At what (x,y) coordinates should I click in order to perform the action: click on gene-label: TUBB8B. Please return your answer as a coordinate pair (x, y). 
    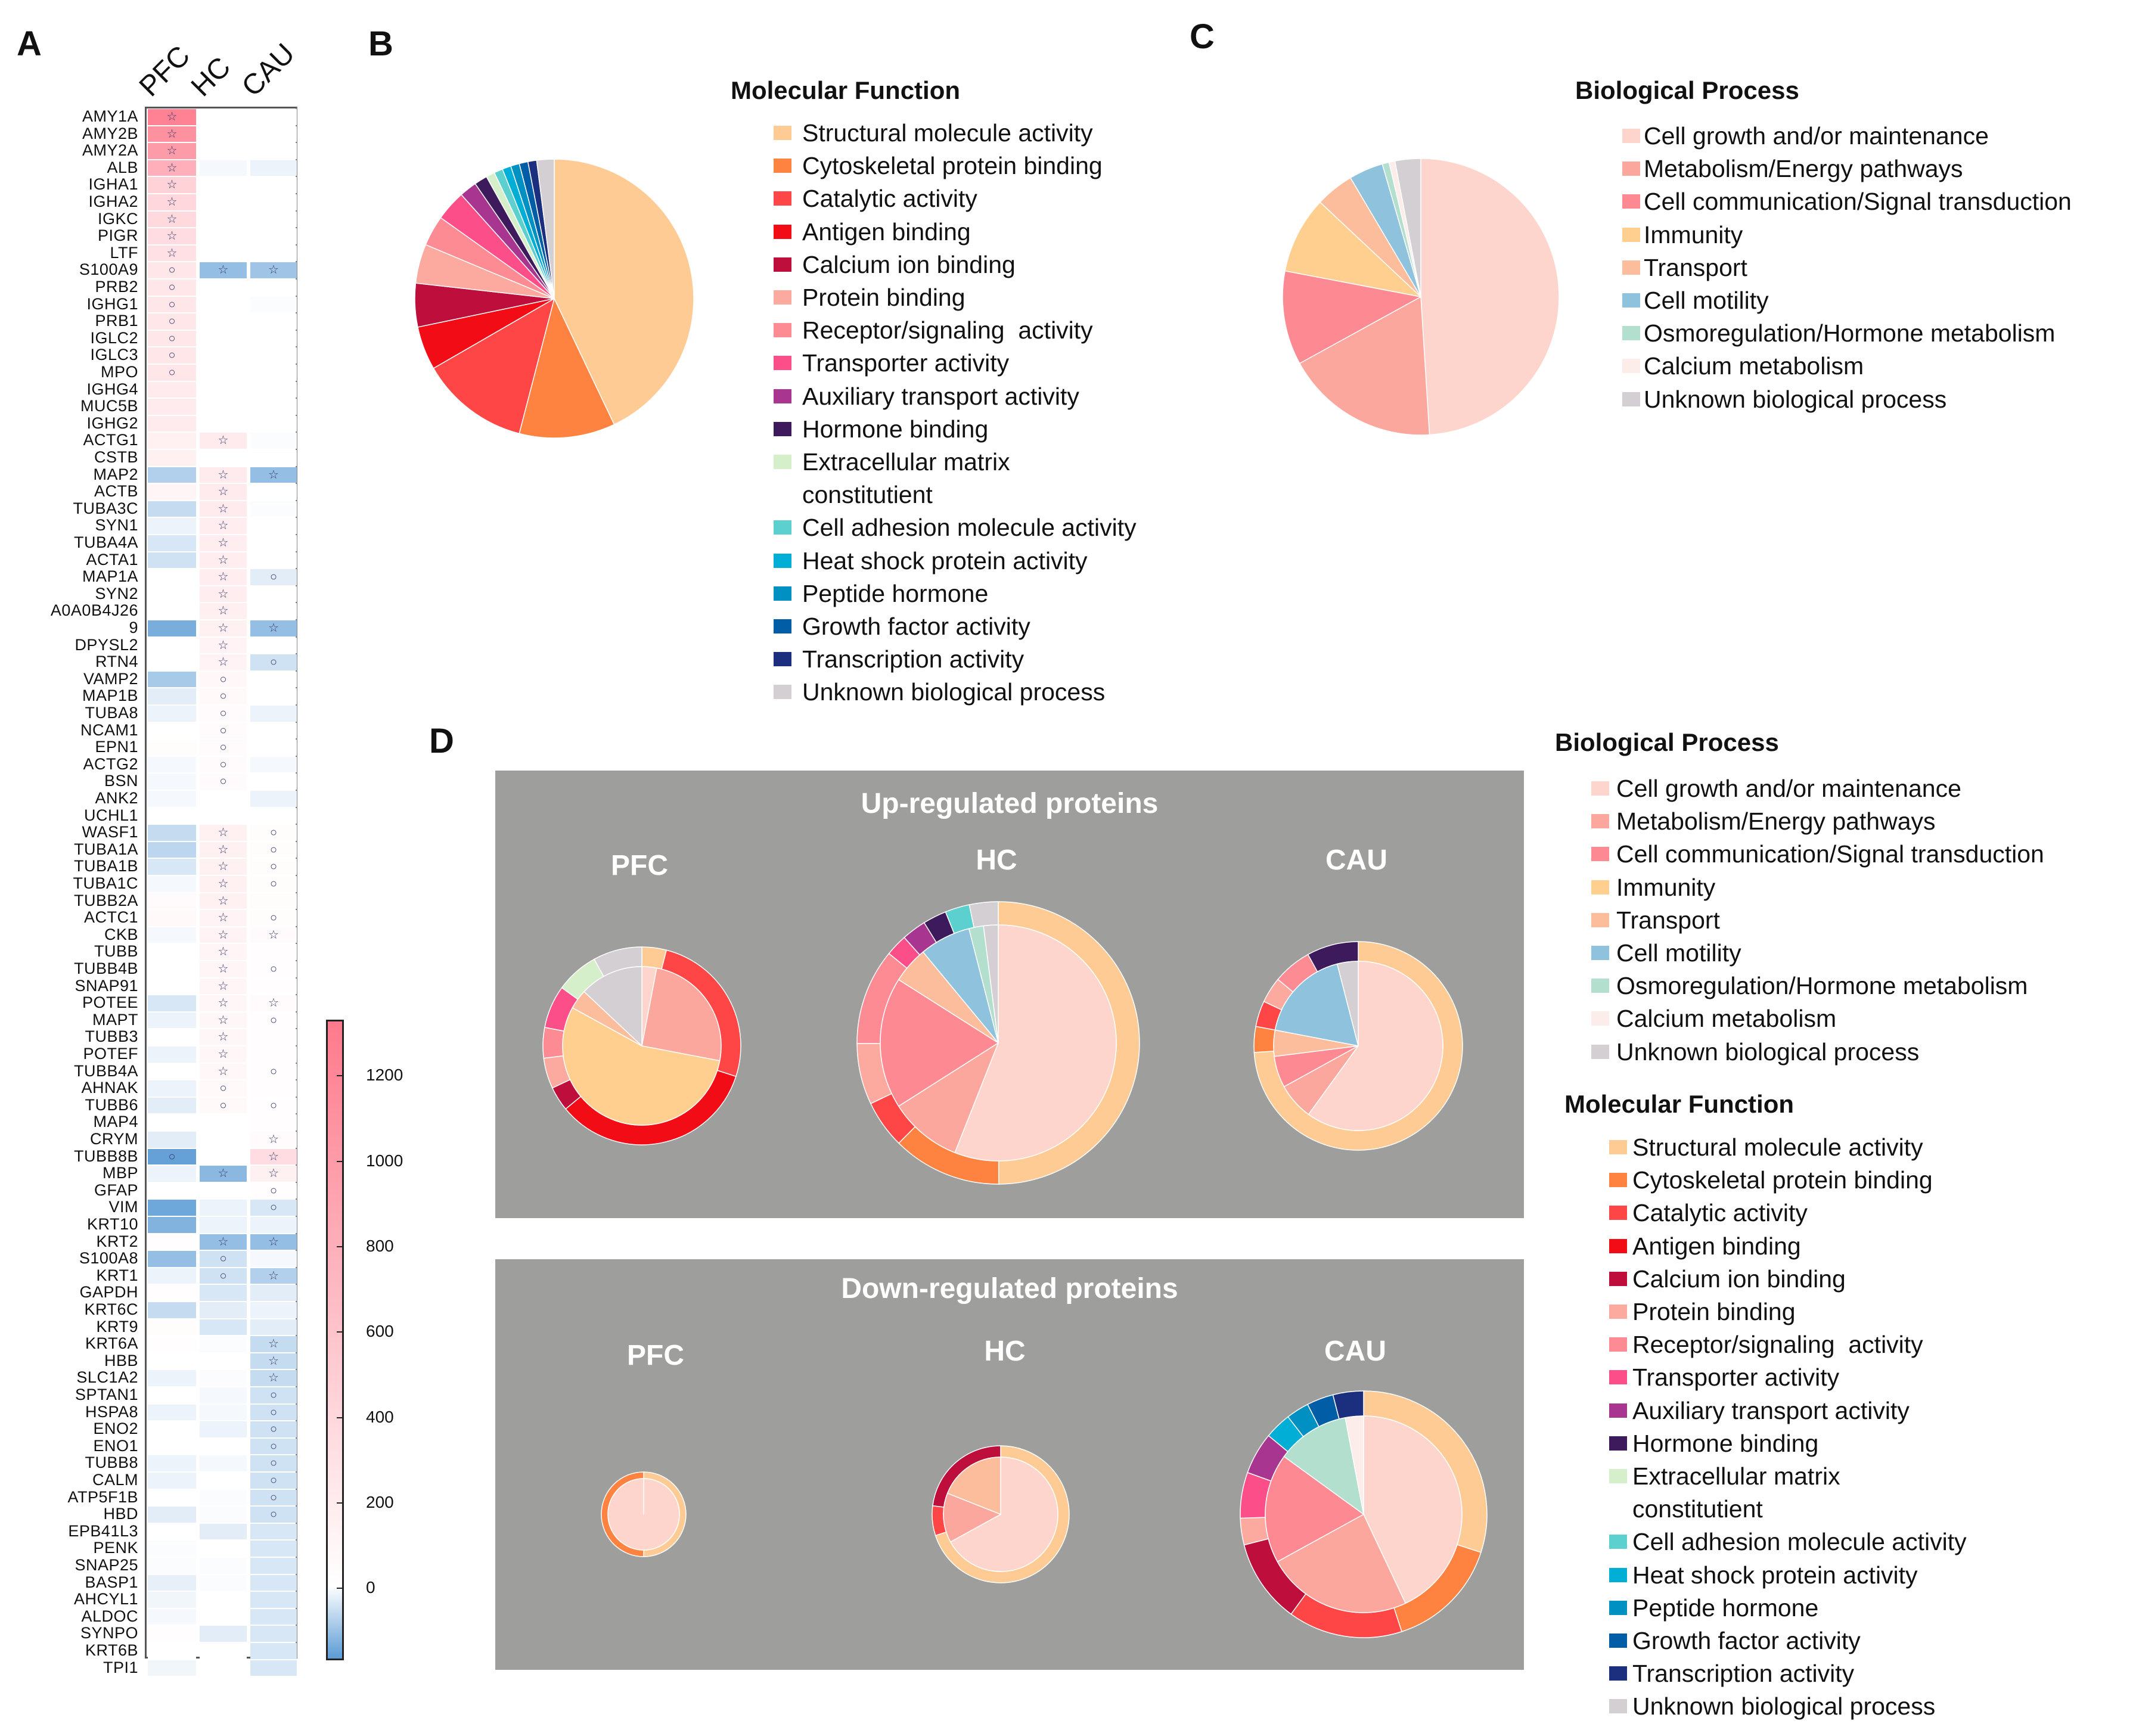
    Looking at the image, I should click on (106, 1156).